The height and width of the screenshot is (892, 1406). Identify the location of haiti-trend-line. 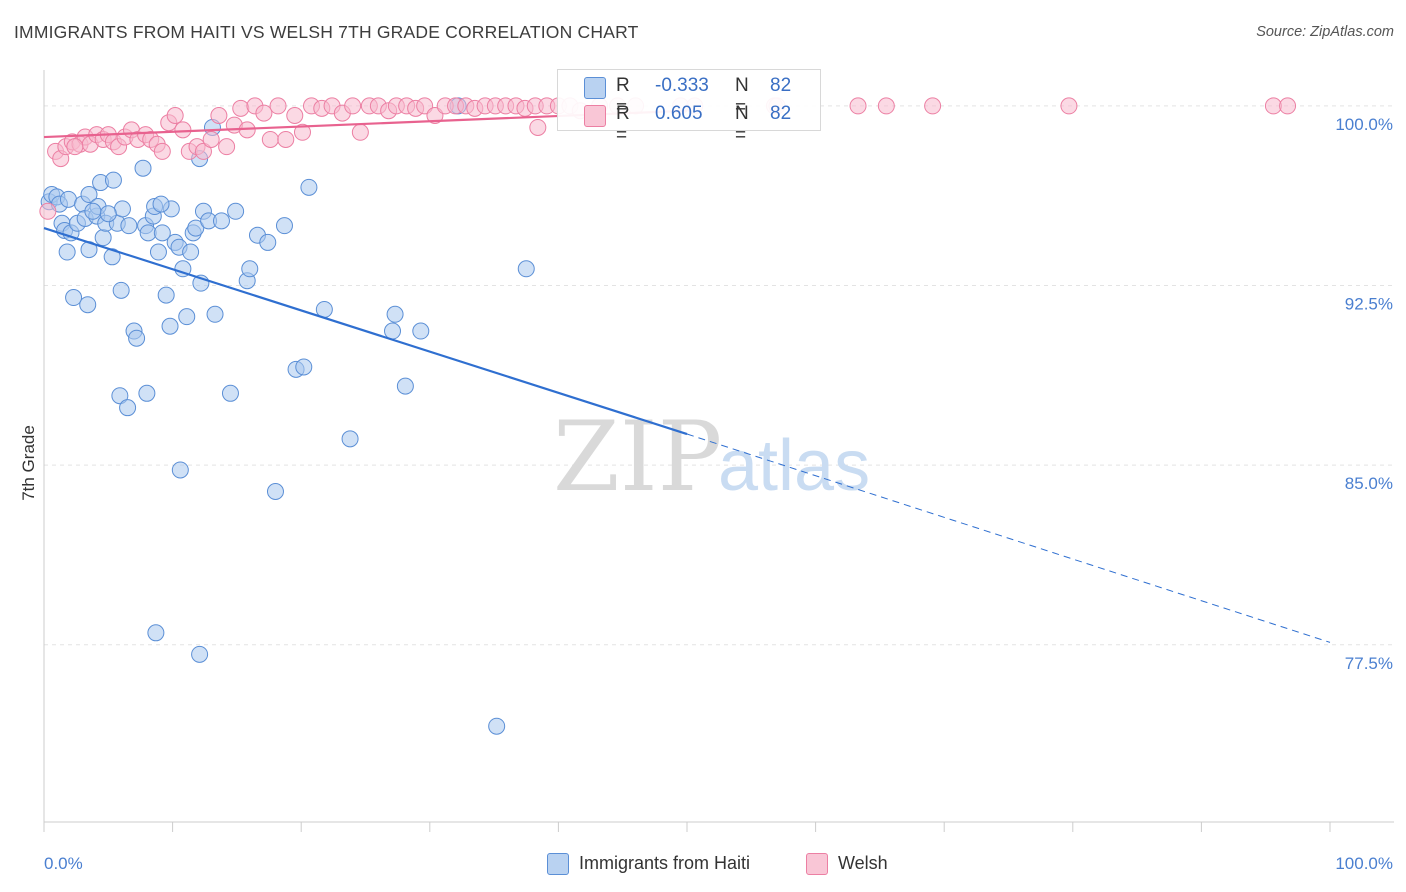
(365, 331).